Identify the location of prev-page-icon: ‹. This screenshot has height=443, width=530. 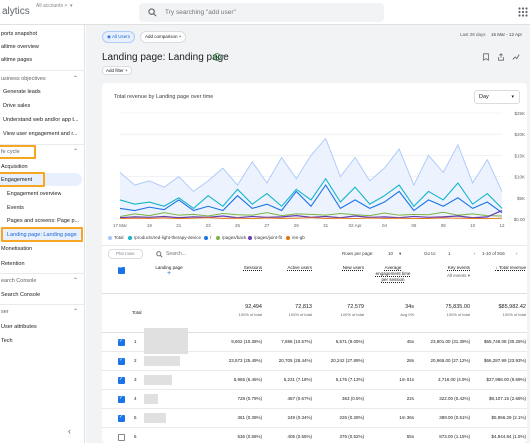
(475, 253).